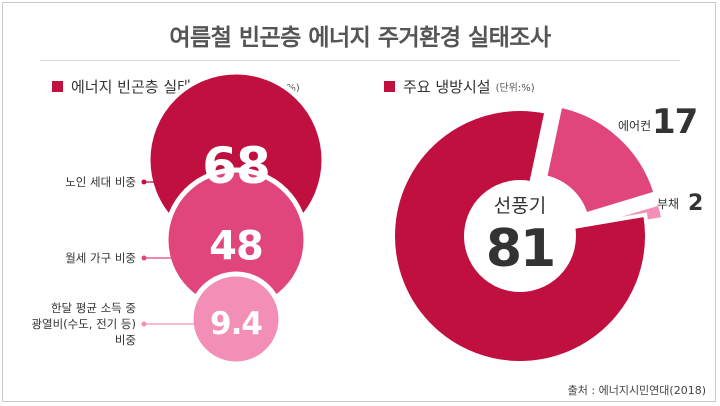 The image size is (720, 406). I want to click on right-heading-square-icon, so click(389, 86).